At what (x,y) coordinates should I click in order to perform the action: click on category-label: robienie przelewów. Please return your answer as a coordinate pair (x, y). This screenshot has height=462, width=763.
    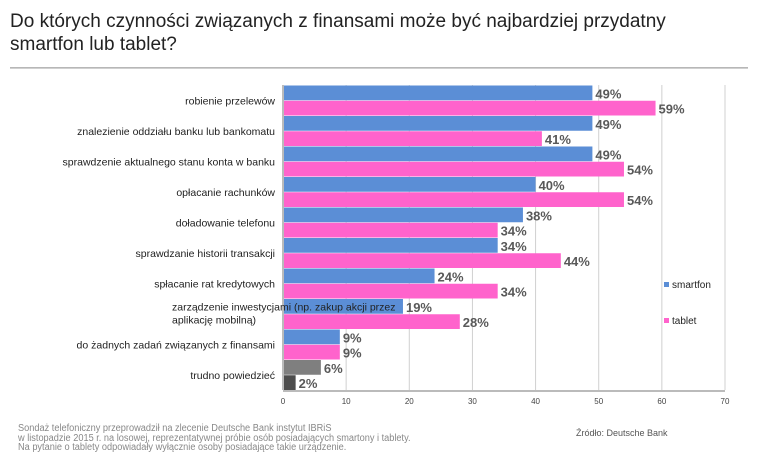
    Looking at the image, I should click on (230, 101).